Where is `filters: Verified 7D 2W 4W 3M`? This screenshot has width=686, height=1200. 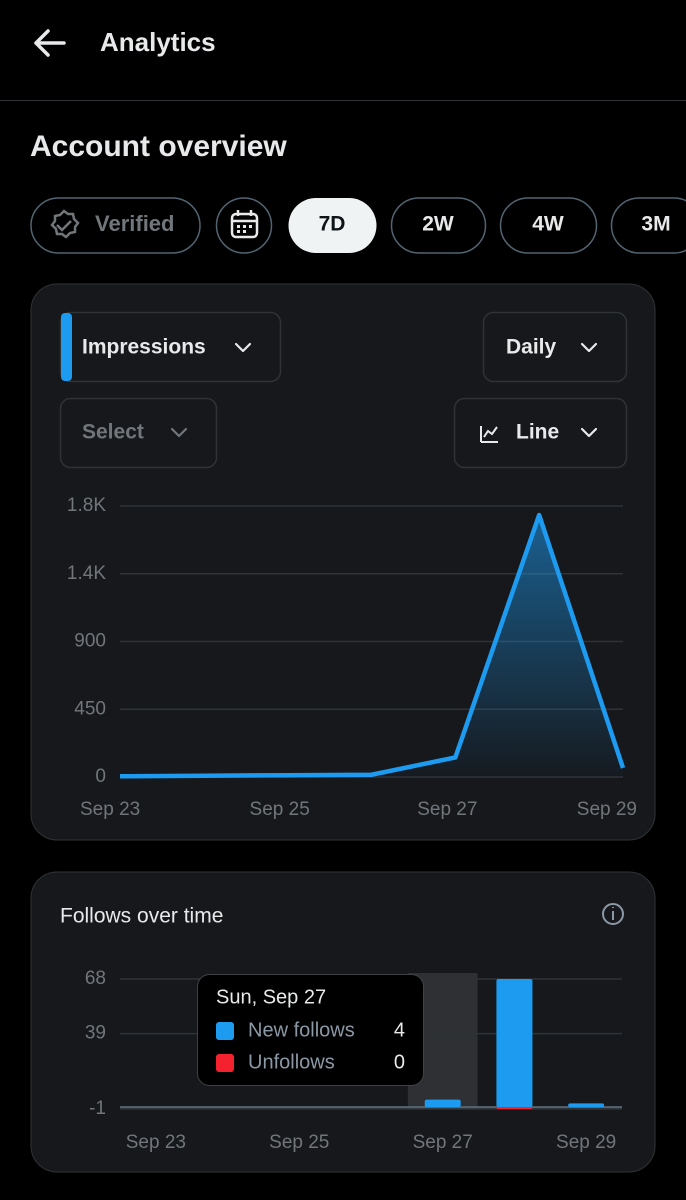 filters: Verified 7D 2W 4W 3M is located at coordinates (358, 225).